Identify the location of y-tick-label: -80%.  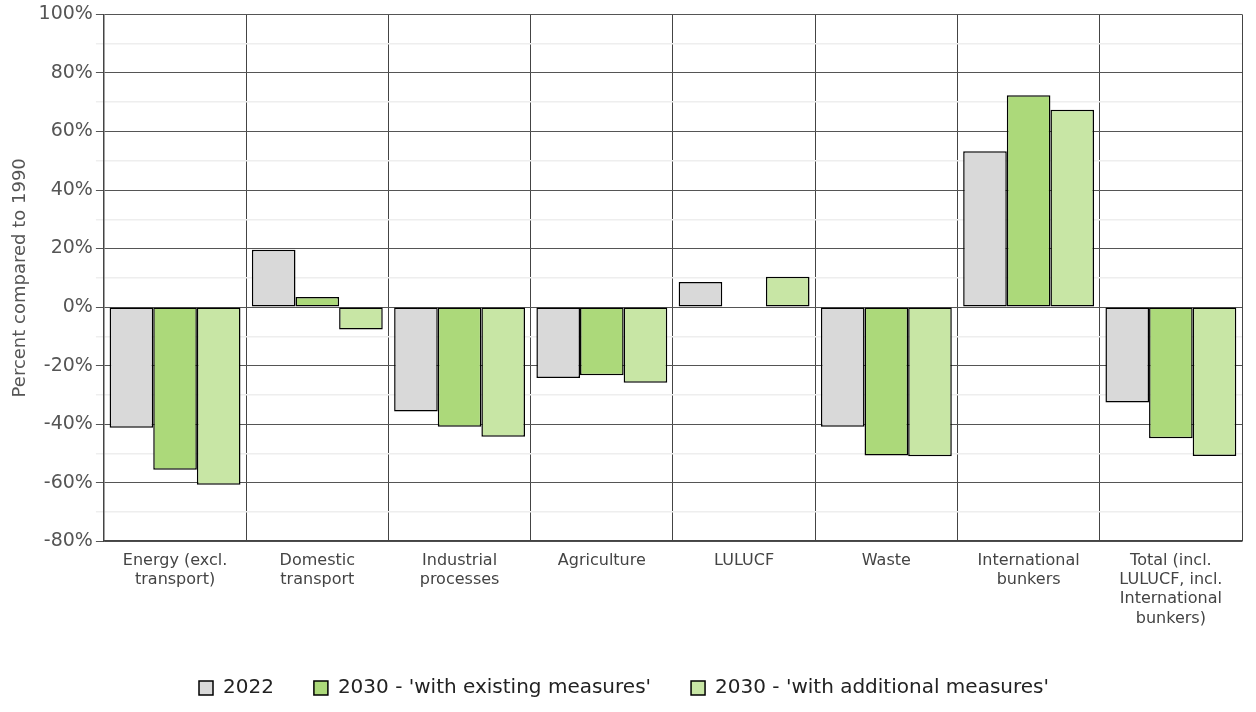
(68, 539).